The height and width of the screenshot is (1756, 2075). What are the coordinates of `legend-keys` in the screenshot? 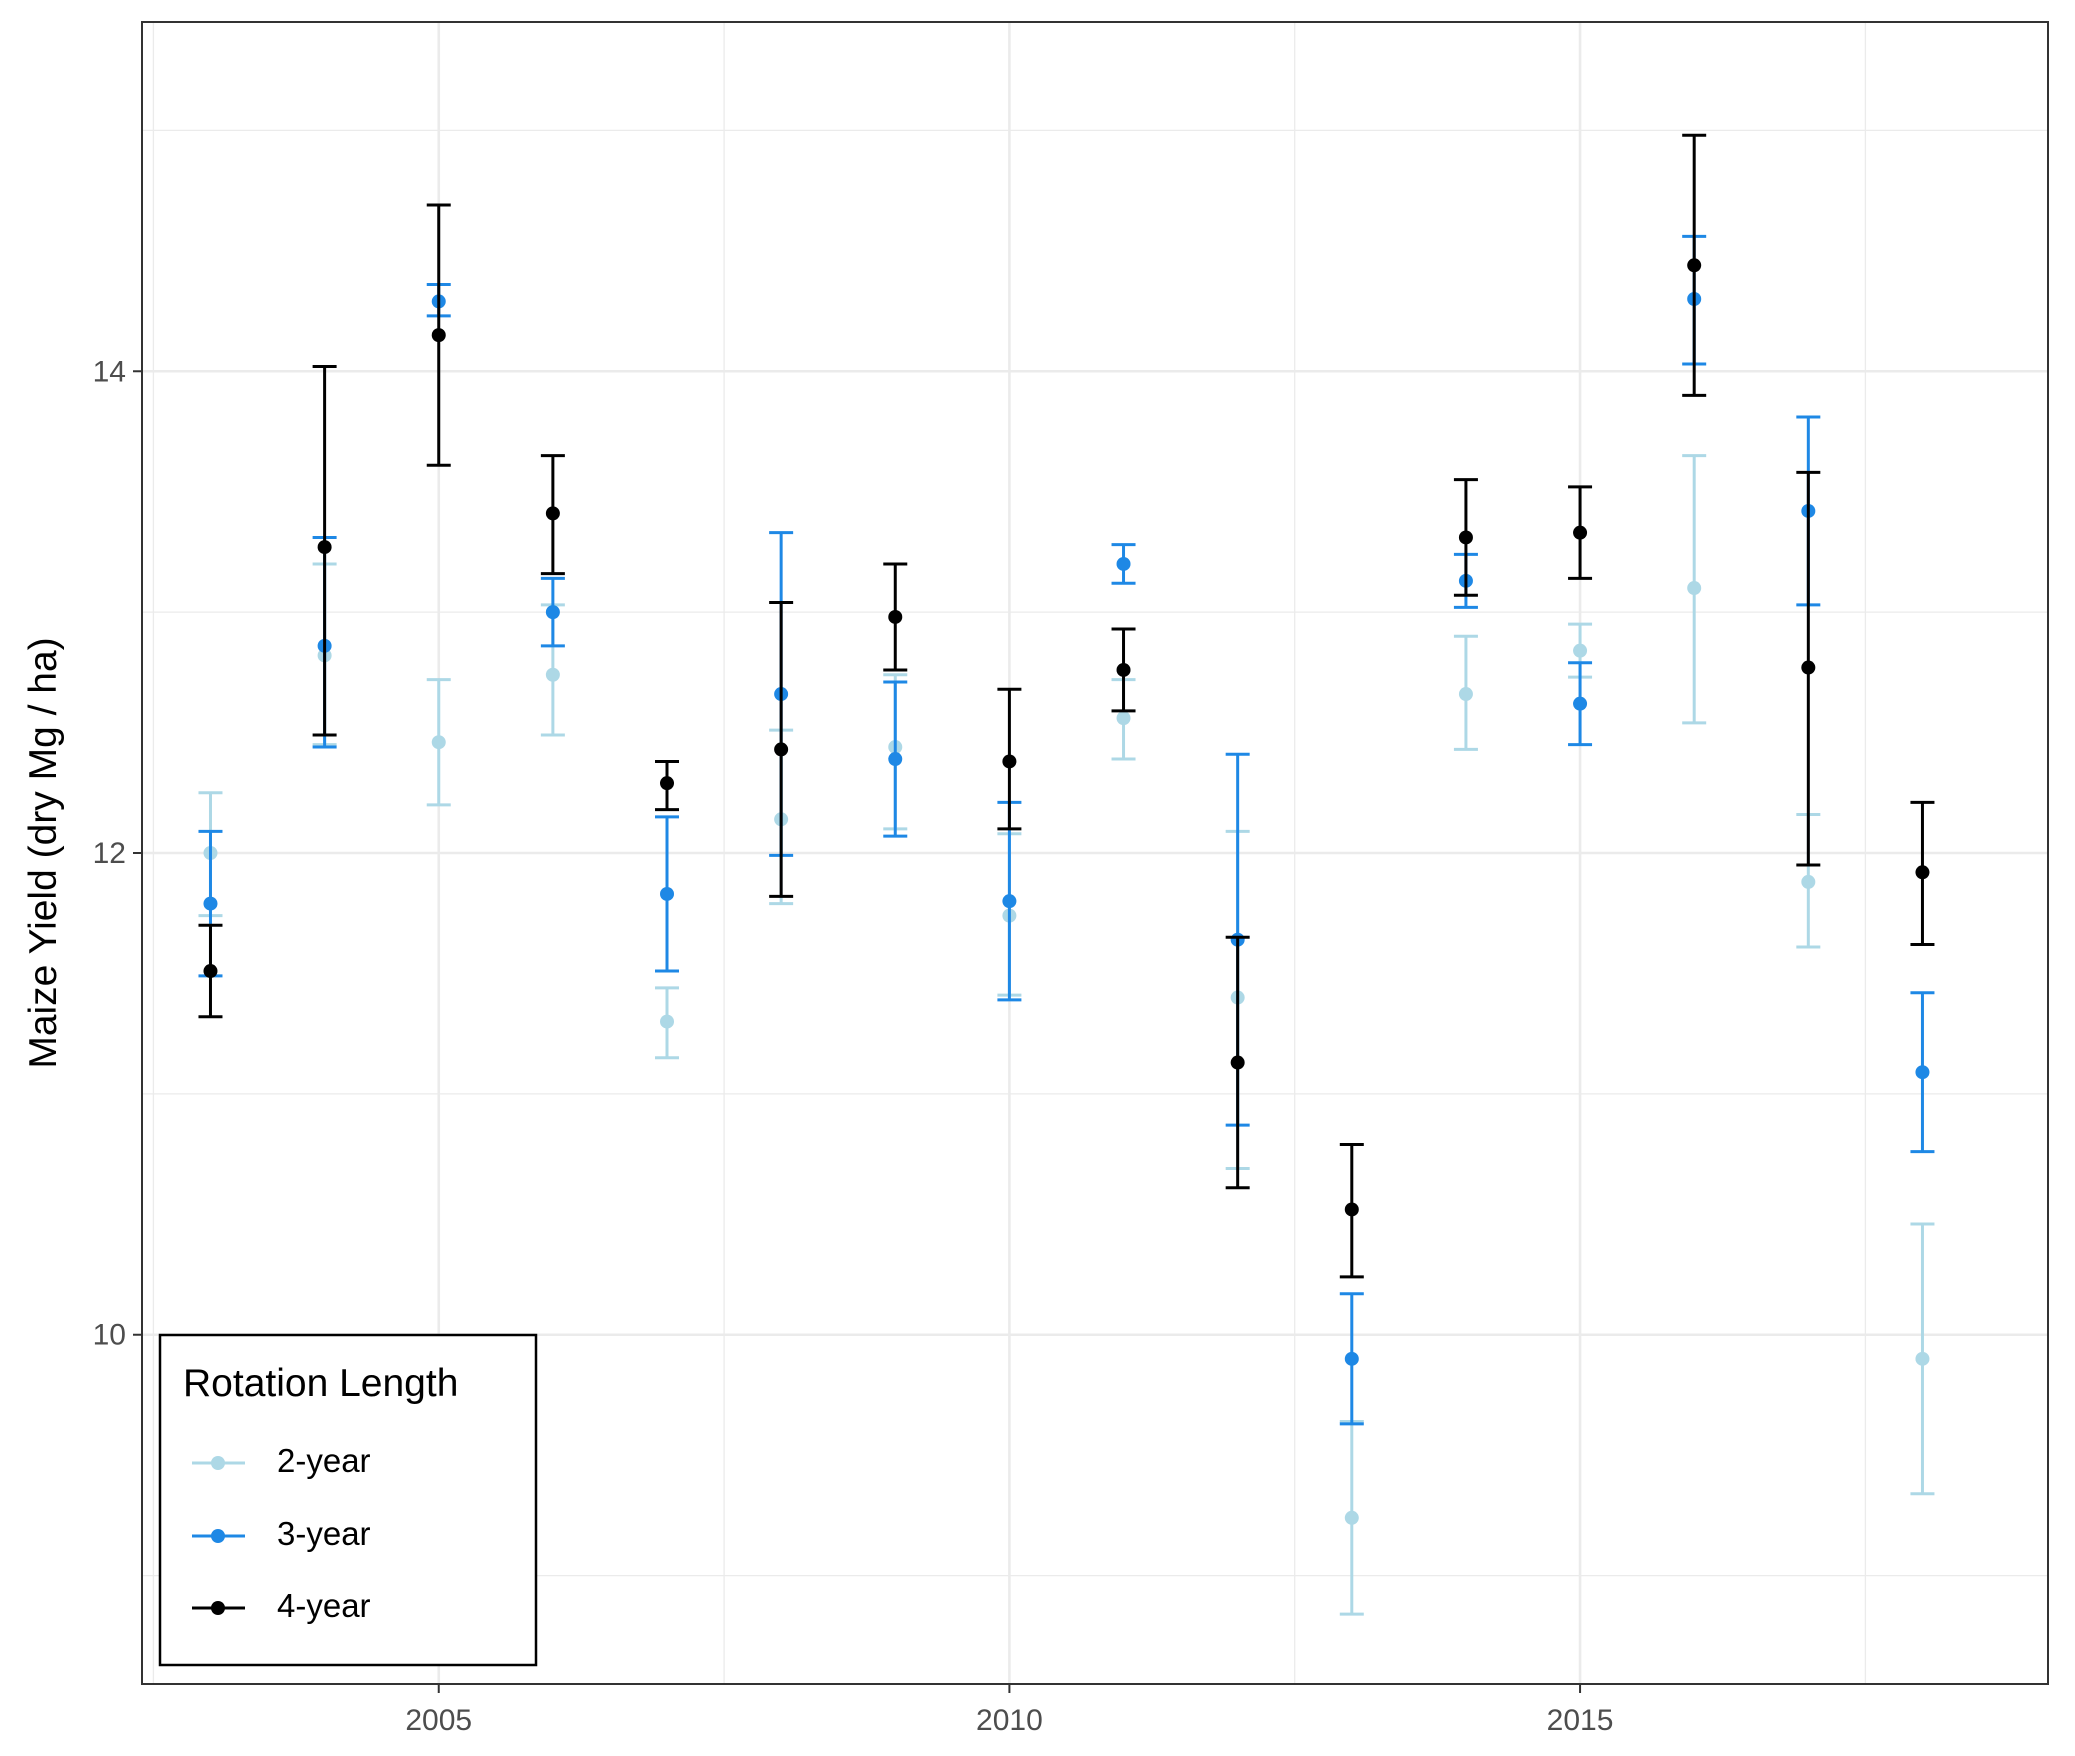 It's located at (218, 1535).